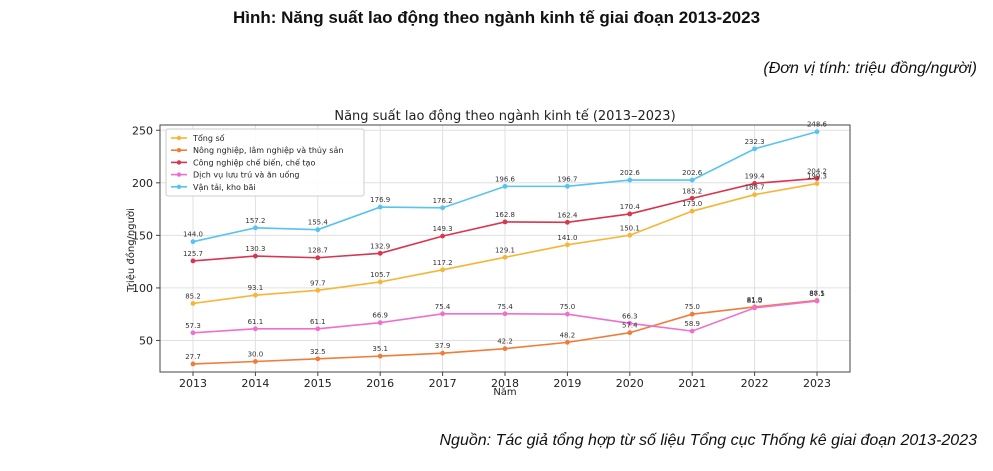  I want to click on data-label: 199.4, so click(755, 176).